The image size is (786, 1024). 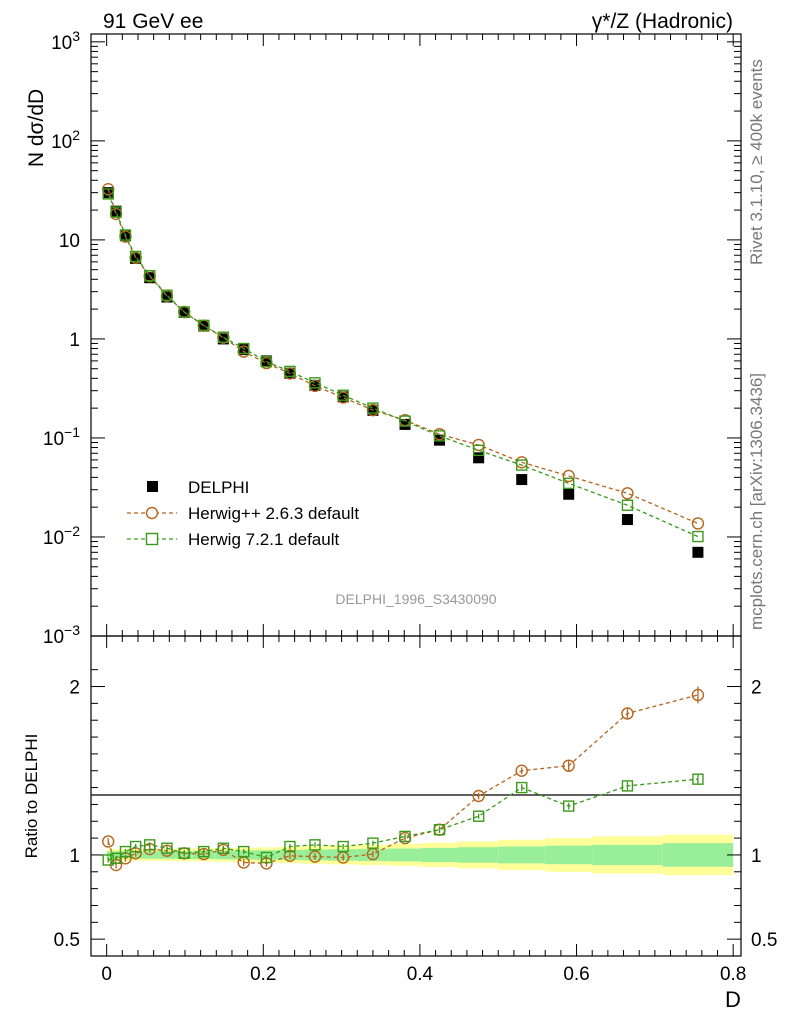 I want to click on main-y-tick-label: 1, so click(x=74, y=340).